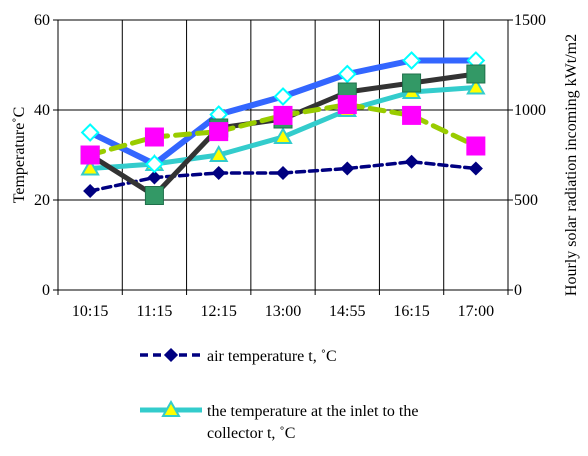  What do you see at coordinates (171, 408) in the screenshot?
I see `legend-marker-inlet` at bounding box center [171, 408].